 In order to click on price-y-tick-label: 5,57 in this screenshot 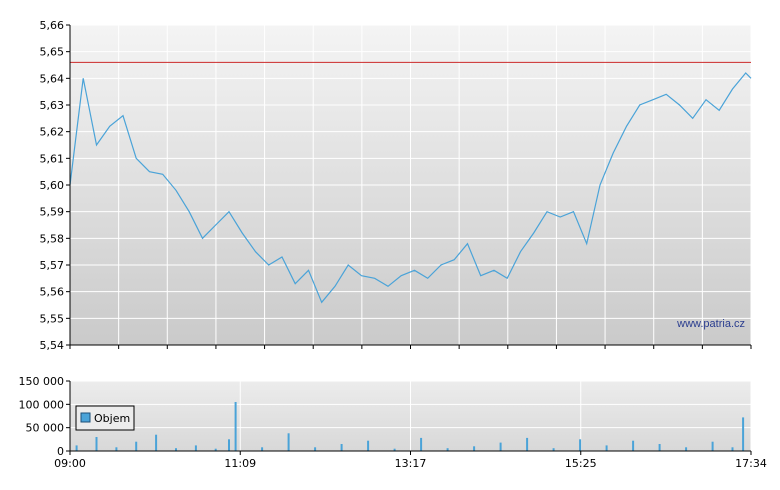, I will do `click(52, 265)`.